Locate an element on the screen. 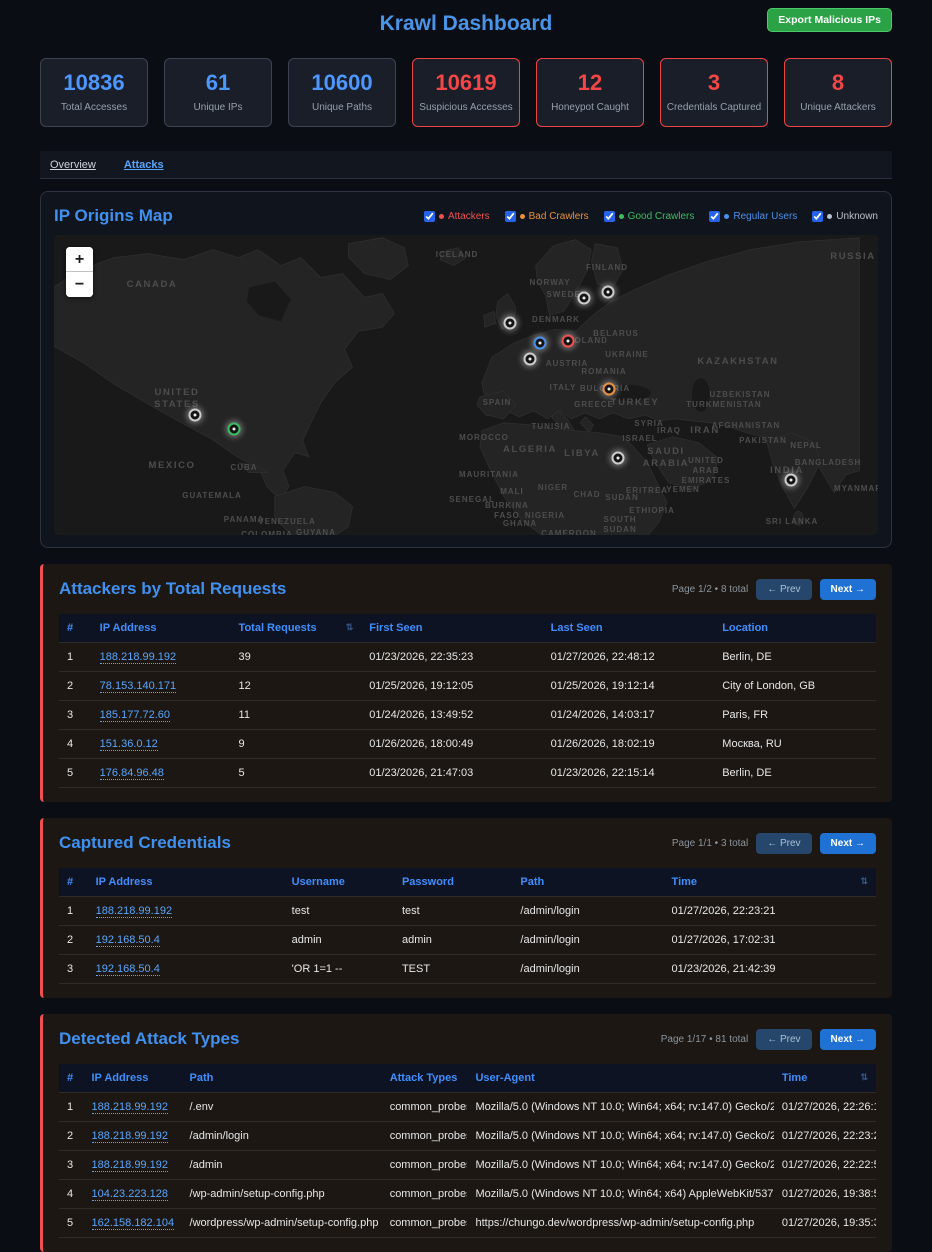 The image size is (932, 1252). map-marker-bad-crawlers is located at coordinates (609, 389).